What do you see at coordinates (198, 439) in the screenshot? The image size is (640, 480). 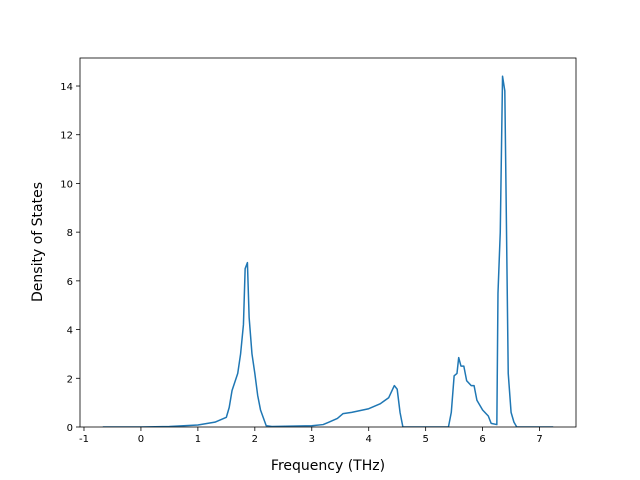 I see `x-tick-label: 1` at bounding box center [198, 439].